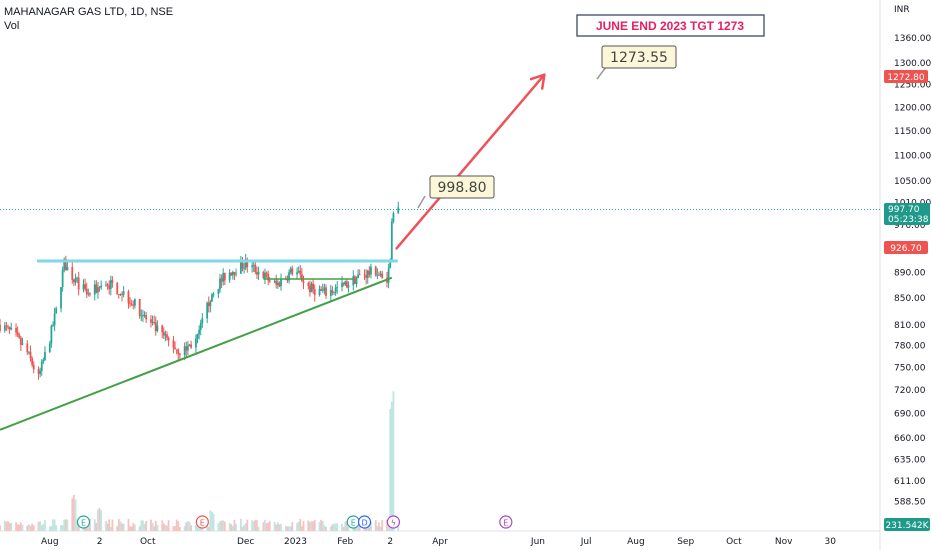 The height and width of the screenshot is (550, 932). I want to click on price-tick-label: 1250.00, so click(912, 86).